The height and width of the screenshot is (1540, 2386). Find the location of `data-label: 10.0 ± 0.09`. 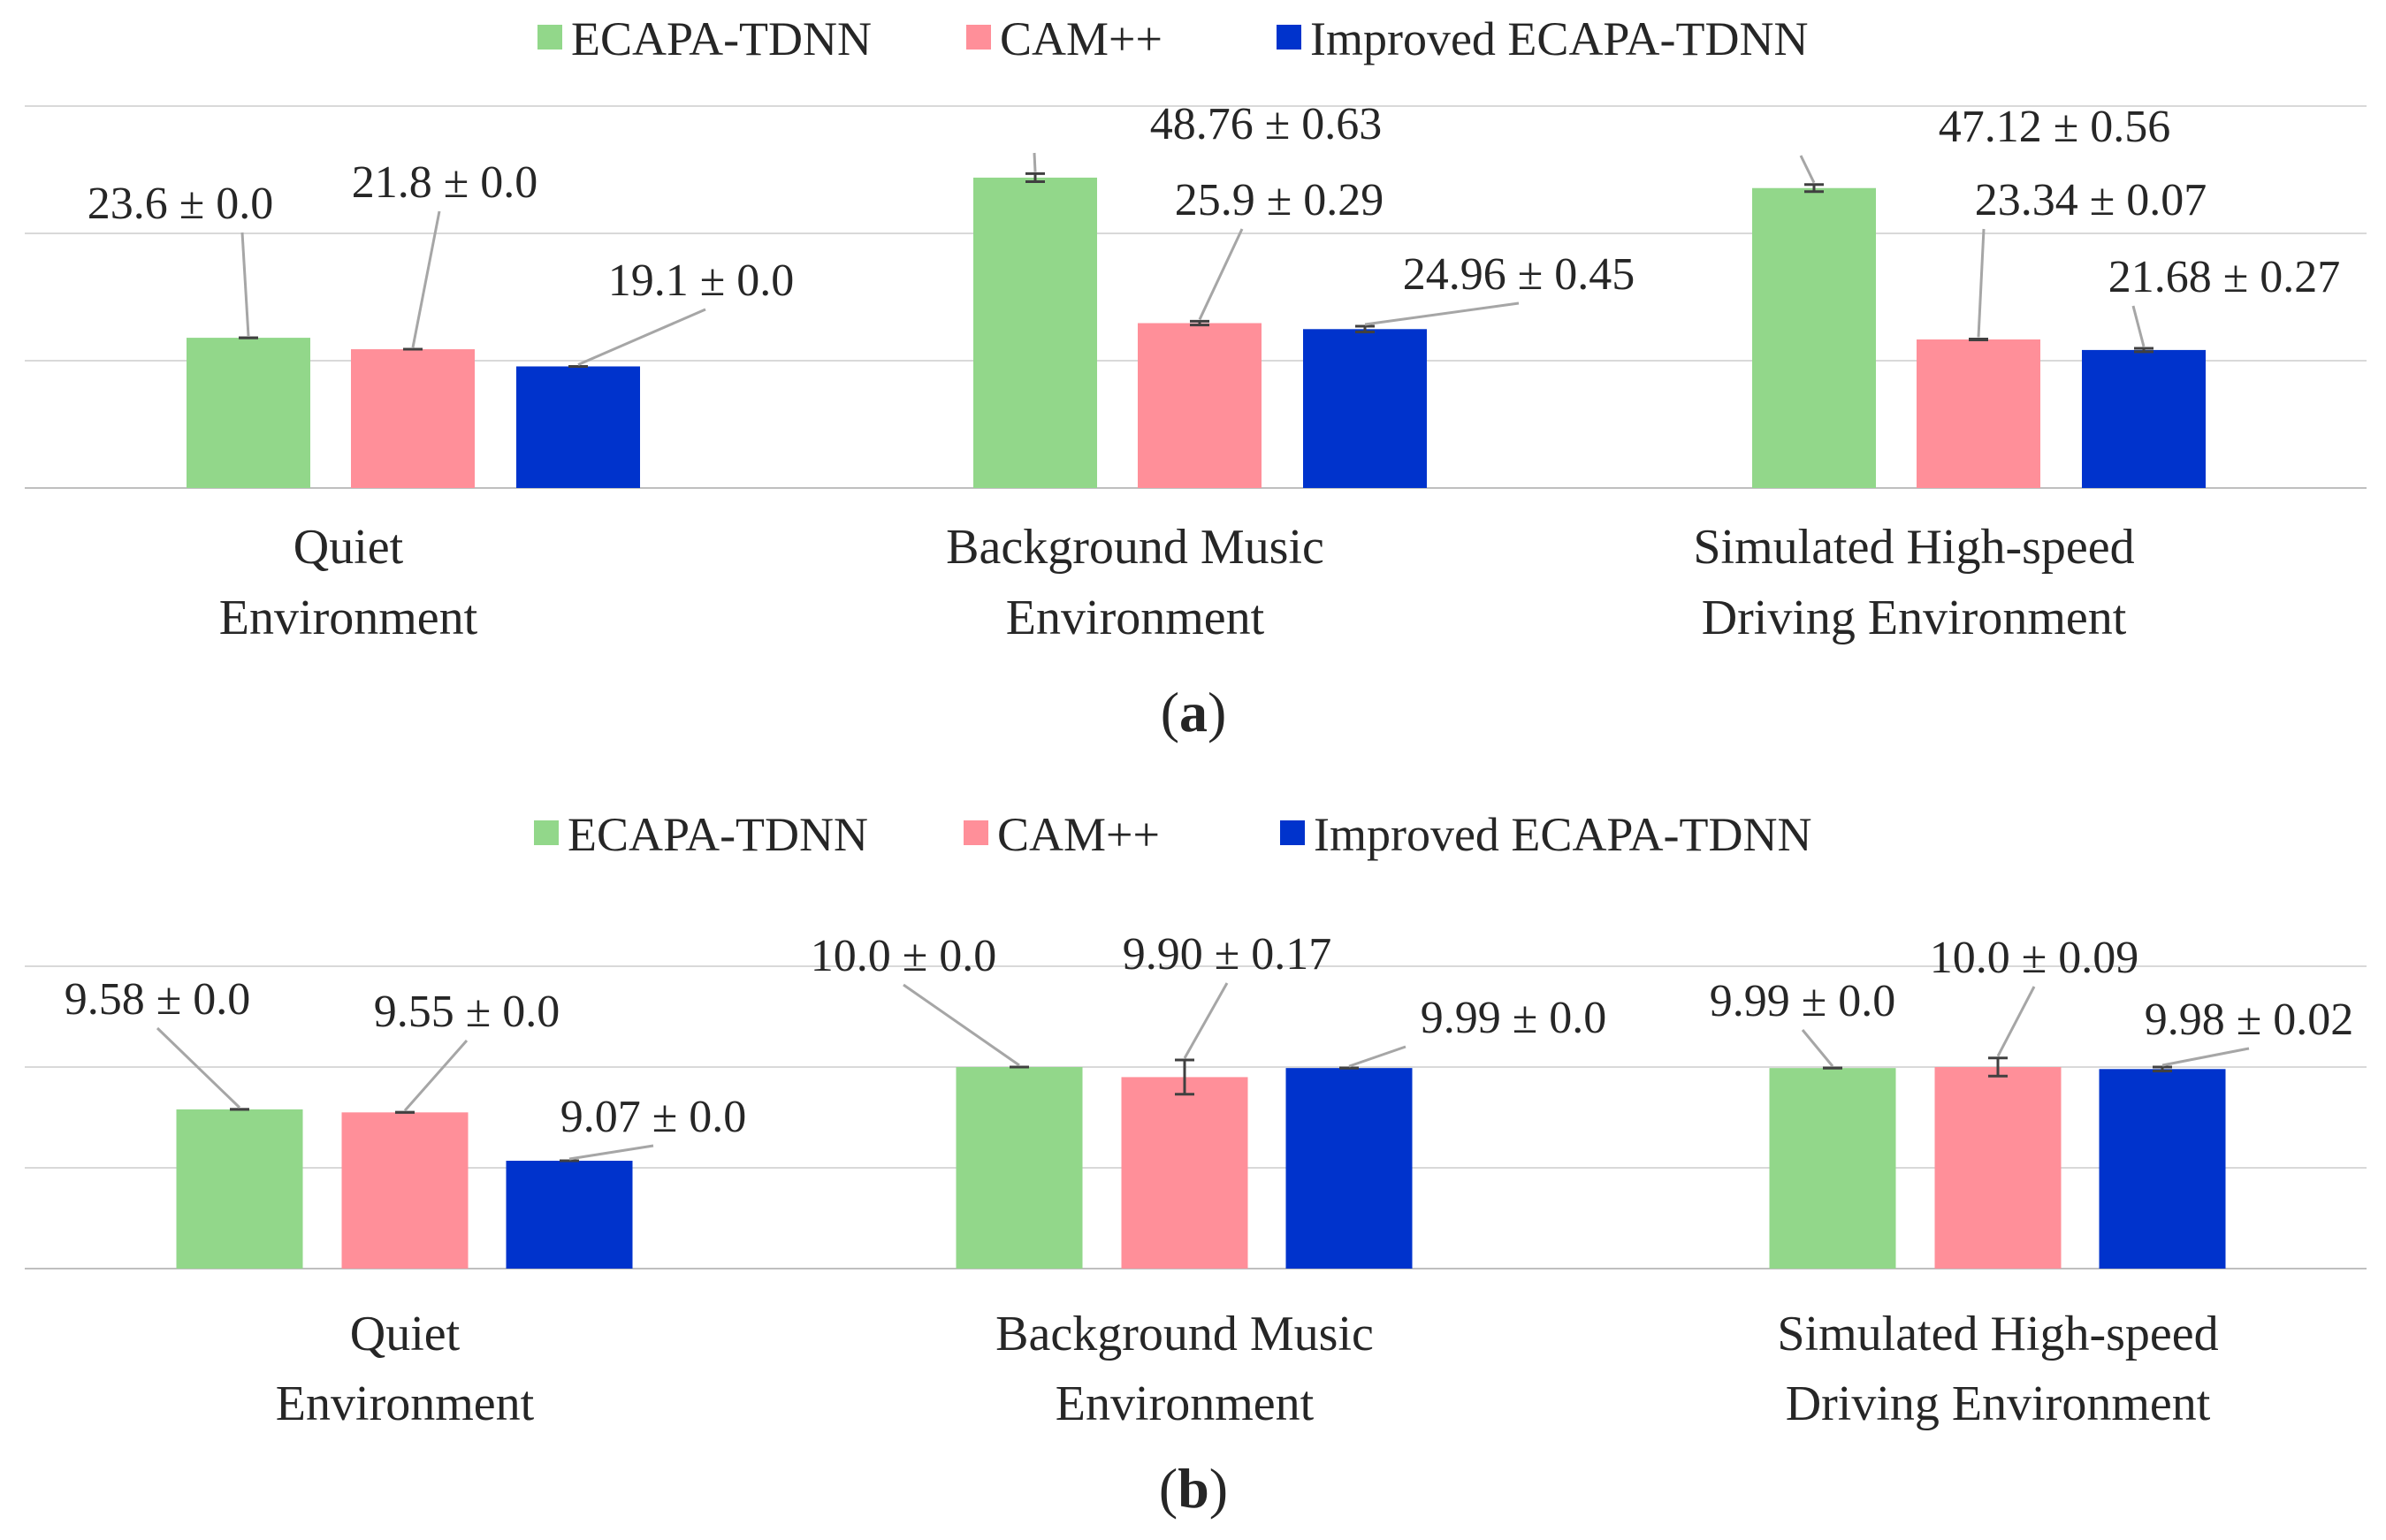

data-label: 10.0 ± 0.09 is located at coordinates (2034, 958).